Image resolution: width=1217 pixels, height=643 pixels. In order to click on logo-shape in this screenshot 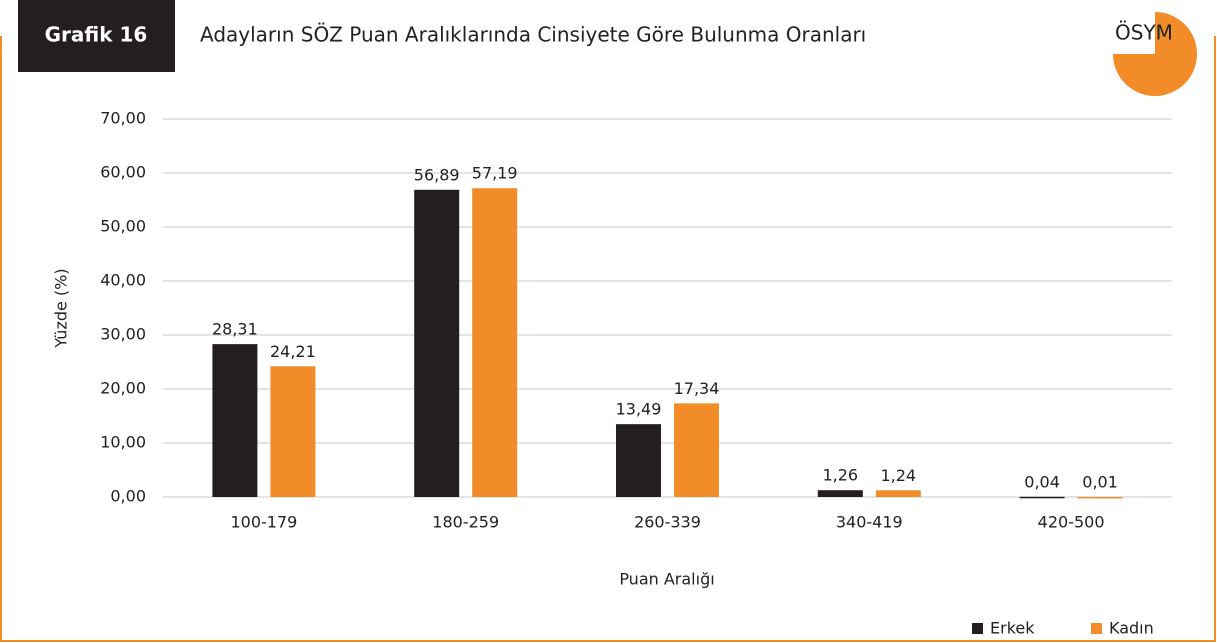, I will do `click(1155, 54)`.